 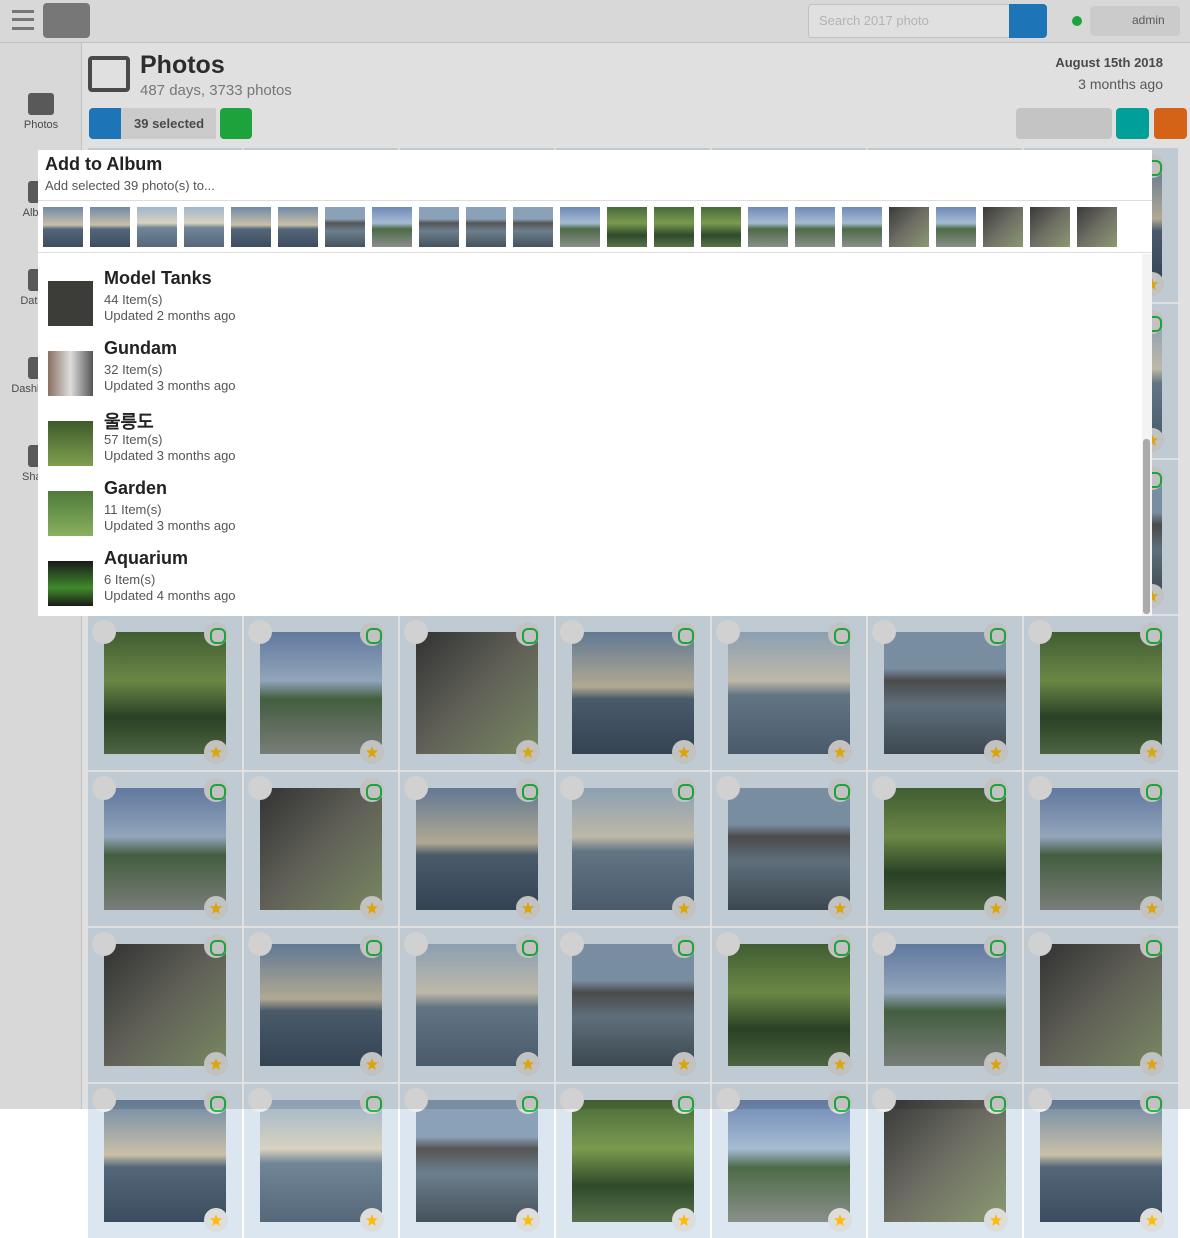 I want to click on user-menu: admin, so click(x=1135, y=21).